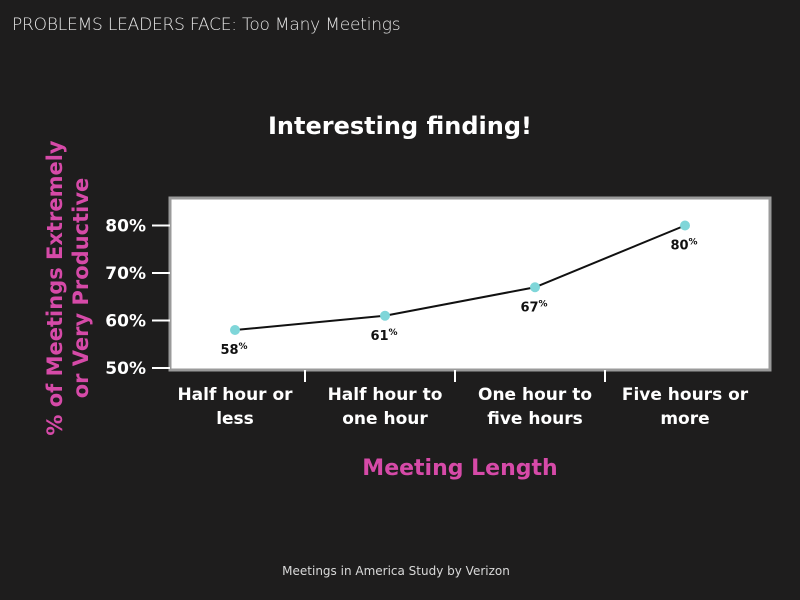 The height and width of the screenshot is (600, 800). I want to click on series-line-group, so click(460, 277).